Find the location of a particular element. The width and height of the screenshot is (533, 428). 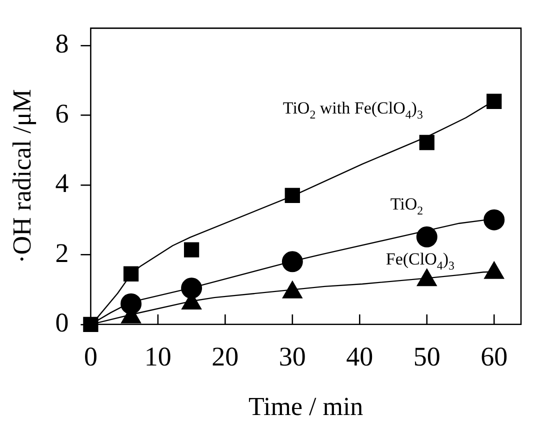

x-tick-label: 50 is located at coordinates (426, 357).